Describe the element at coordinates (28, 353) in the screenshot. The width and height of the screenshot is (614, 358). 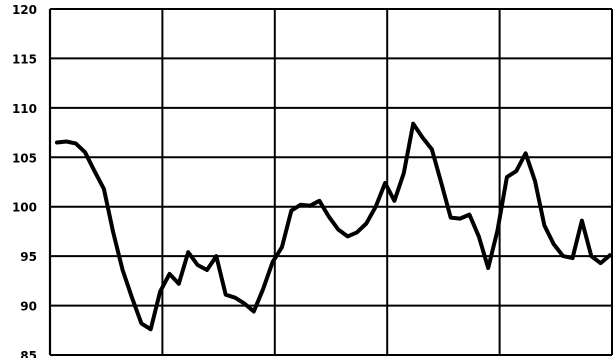
I see `y-tick-label: 85` at that location.